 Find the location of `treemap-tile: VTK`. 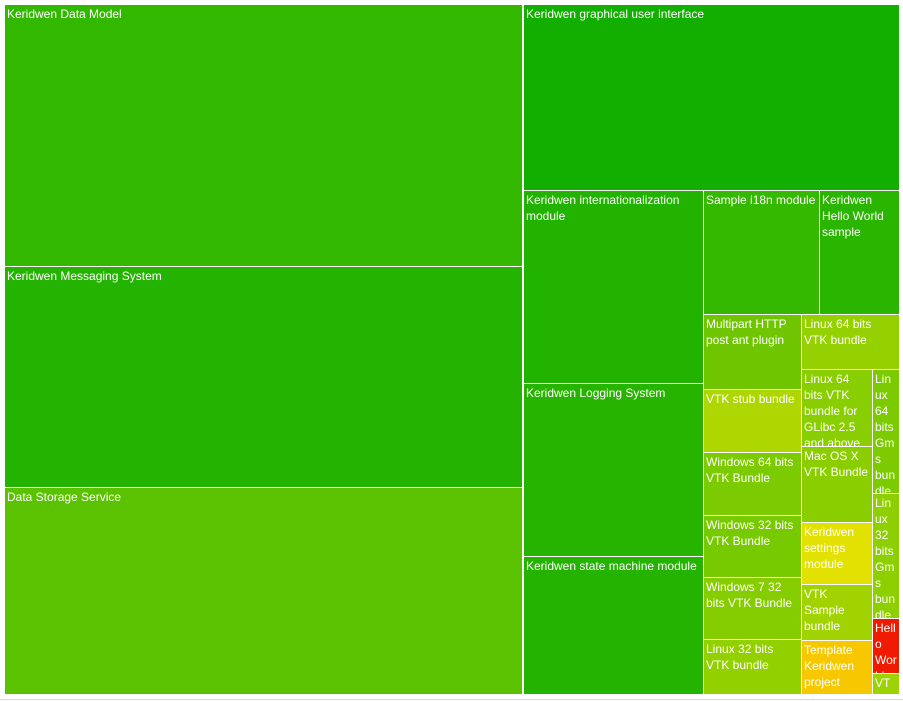

treemap-tile: VTK is located at coordinates (886, 684).